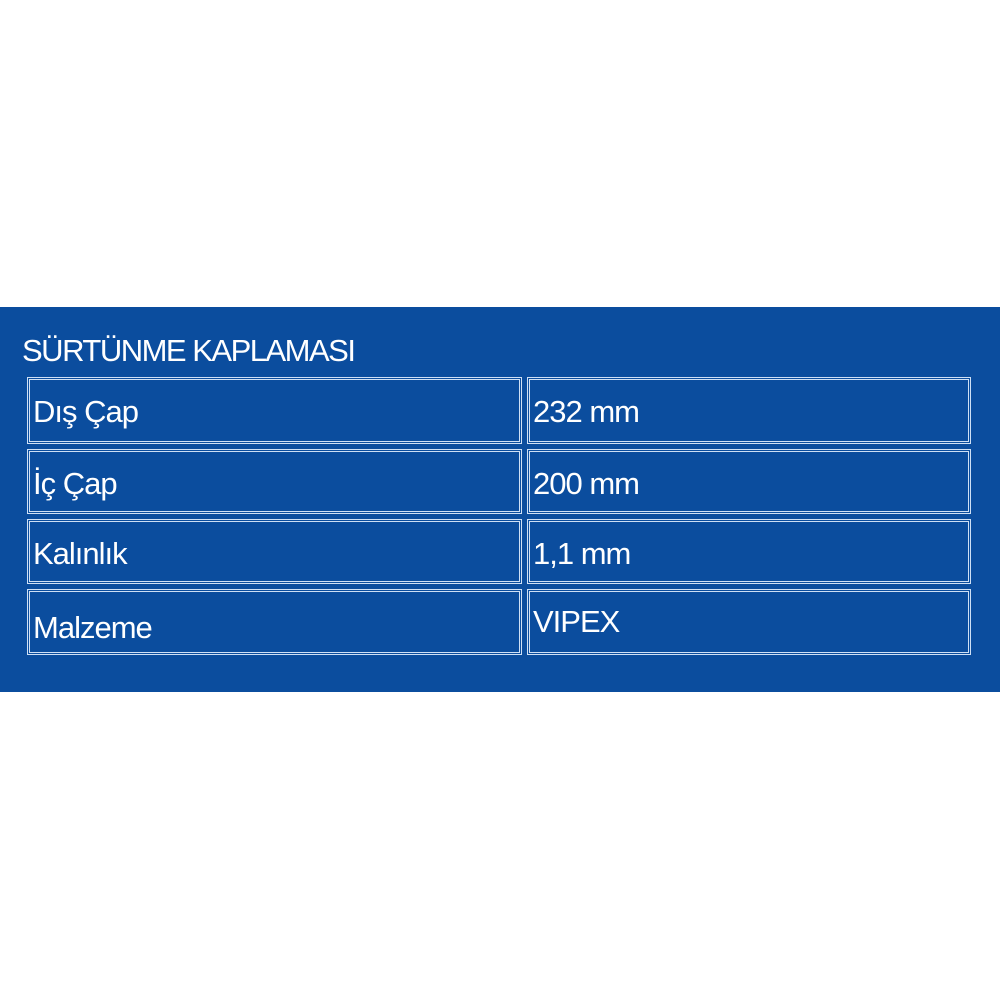 This screenshot has width=1000, height=1000. Describe the element at coordinates (189, 350) in the screenshot. I see `panel-title: SÜRTÜNME KAPLAMASI` at that location.